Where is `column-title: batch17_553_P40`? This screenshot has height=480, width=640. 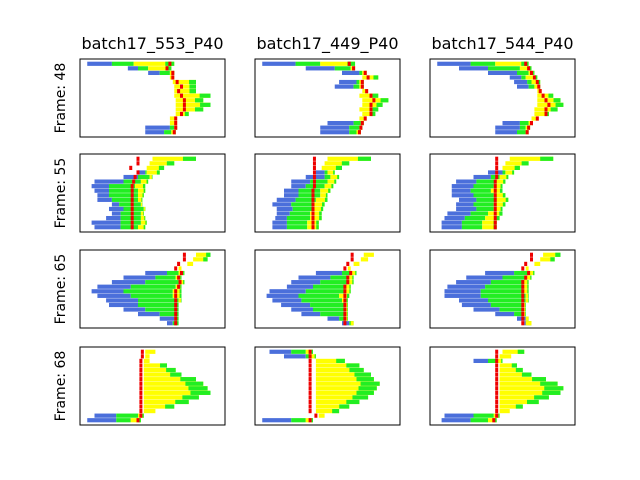 column-title: batch17_553_P40 is located at coordinates (152, 44).